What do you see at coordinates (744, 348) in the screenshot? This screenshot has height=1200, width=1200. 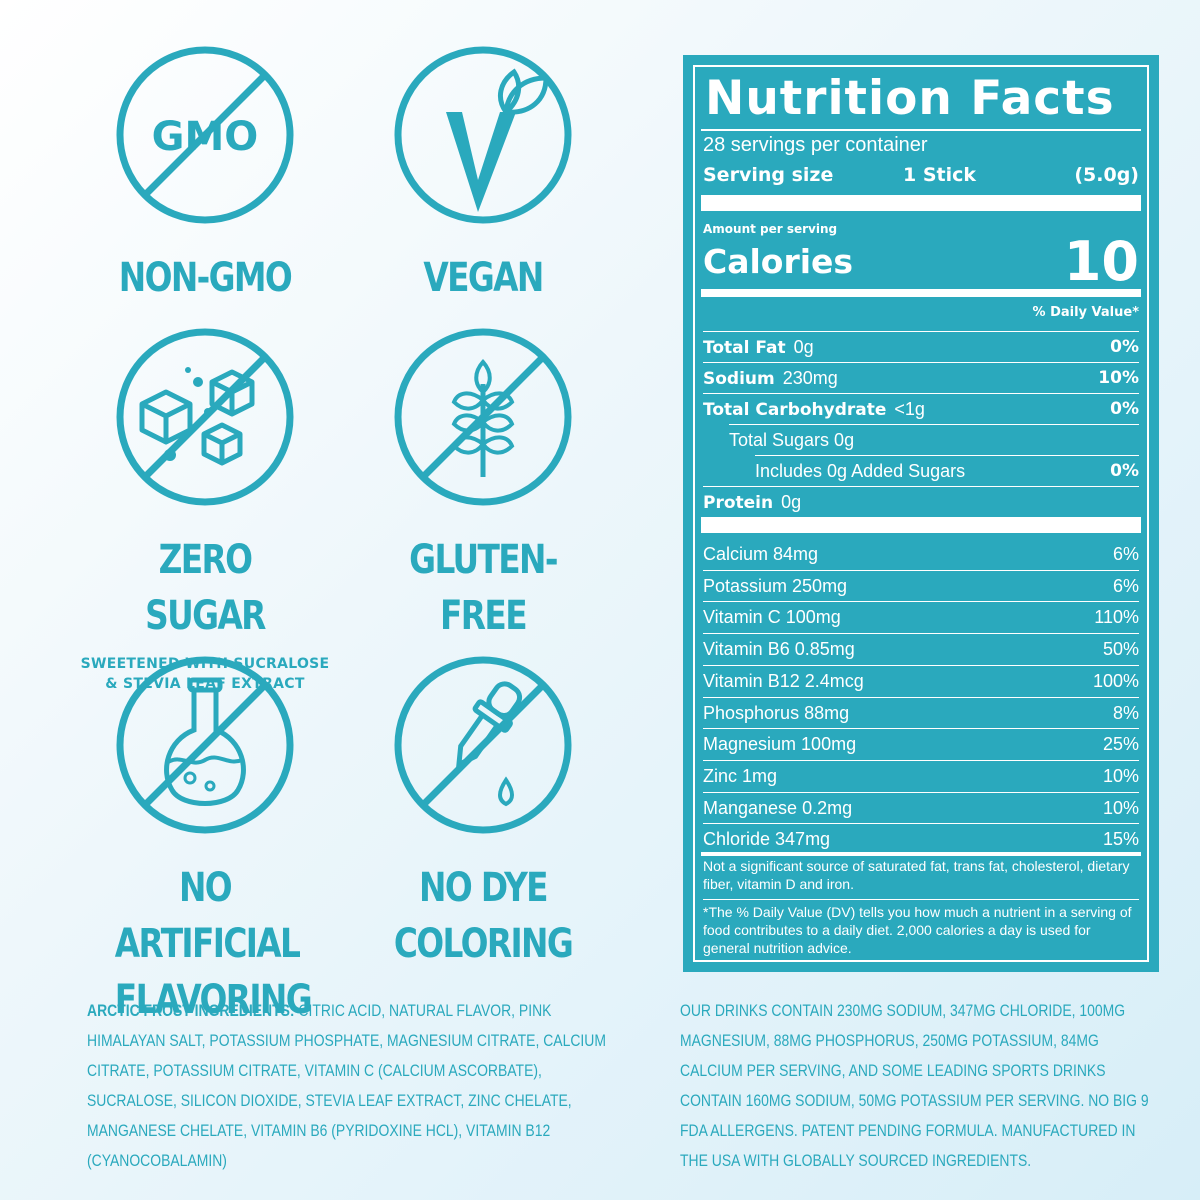 I see `macro-name: Total Fat` at bounding box center [744, 348].